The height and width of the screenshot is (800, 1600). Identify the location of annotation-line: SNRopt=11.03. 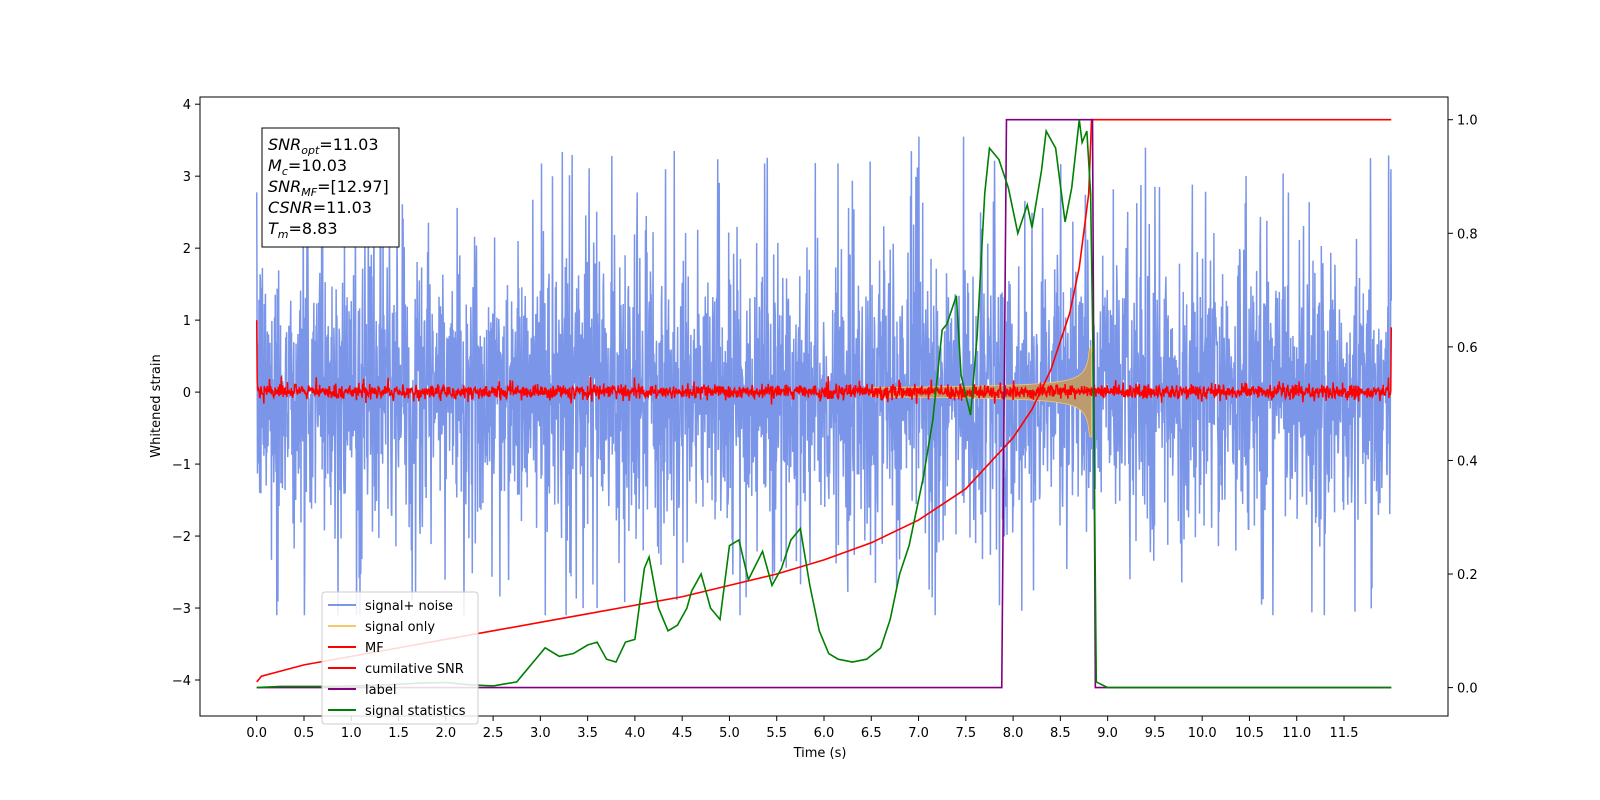
(323, 146).